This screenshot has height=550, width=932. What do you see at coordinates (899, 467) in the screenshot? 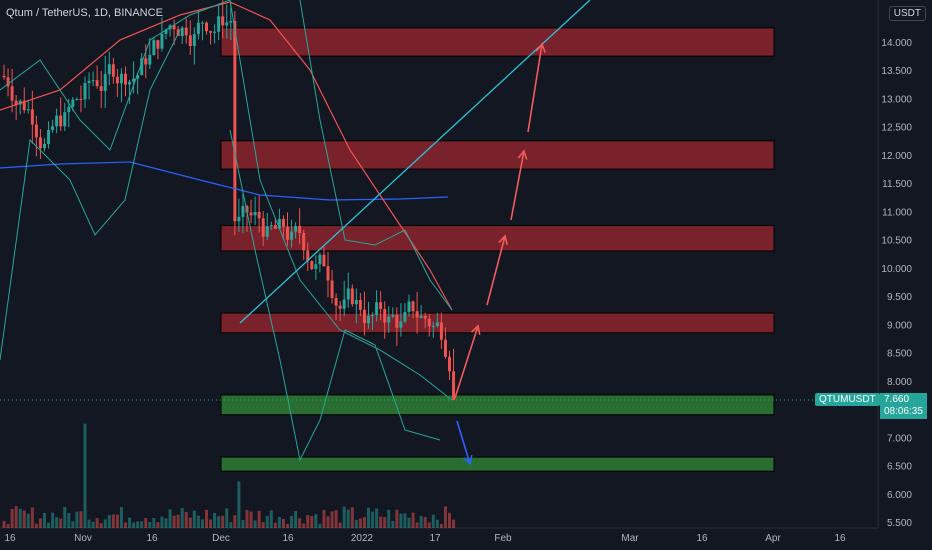
I see `y-tick-label: 6.500` at bounding box center [899, 467].